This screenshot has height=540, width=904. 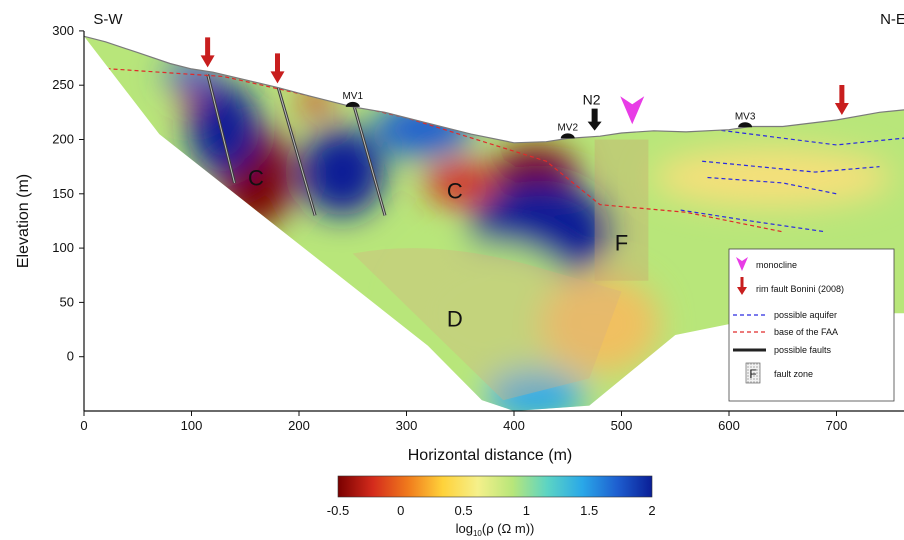 I want to click on legend-item-label: possible aquifer, so click(x=805, y=315).